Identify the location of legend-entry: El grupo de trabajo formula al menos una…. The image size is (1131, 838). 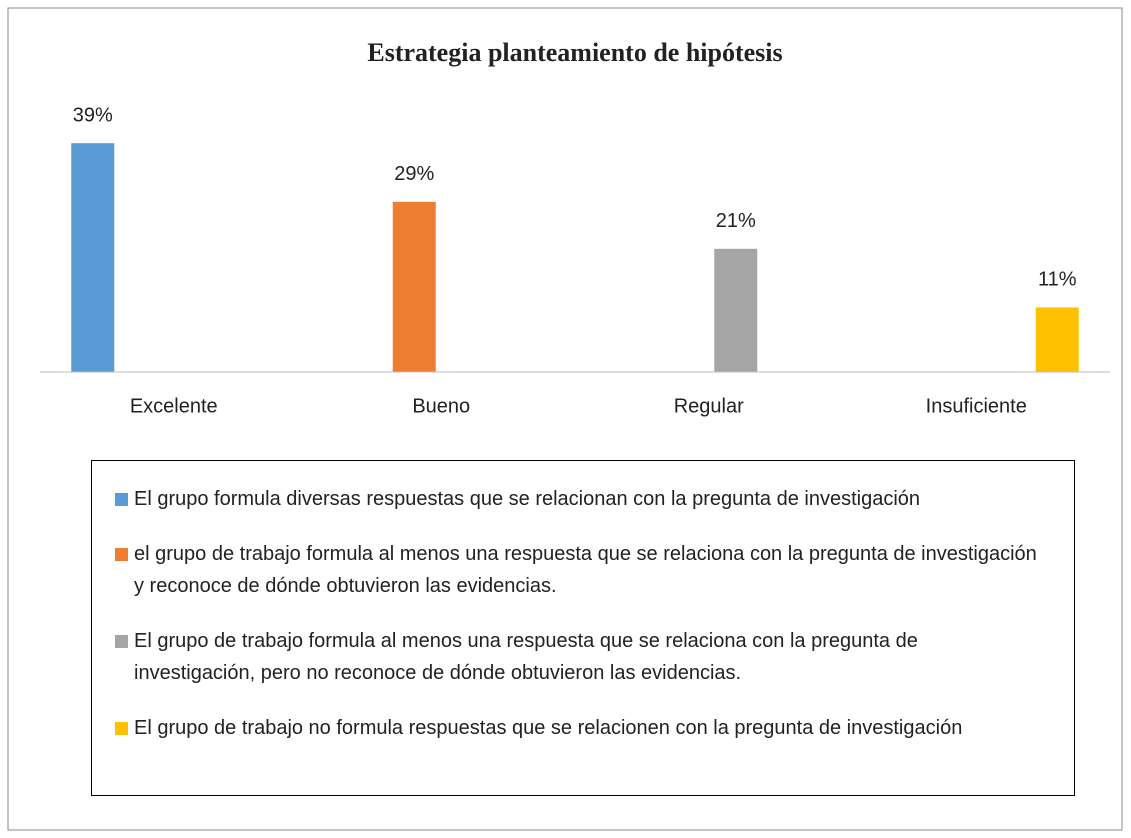
(579, 657).